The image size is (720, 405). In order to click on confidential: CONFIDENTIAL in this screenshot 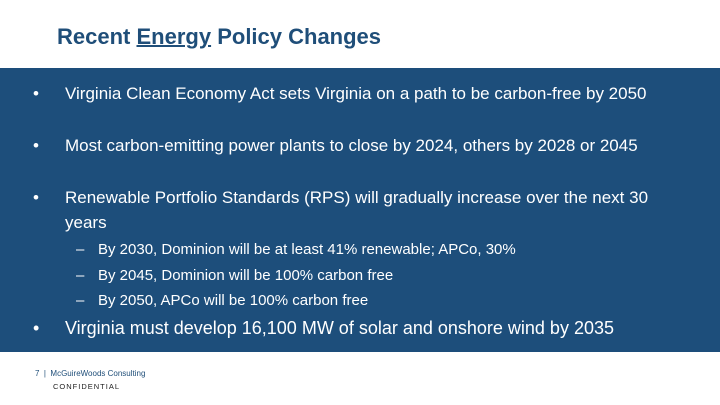, I will do `click(87, 386)`.